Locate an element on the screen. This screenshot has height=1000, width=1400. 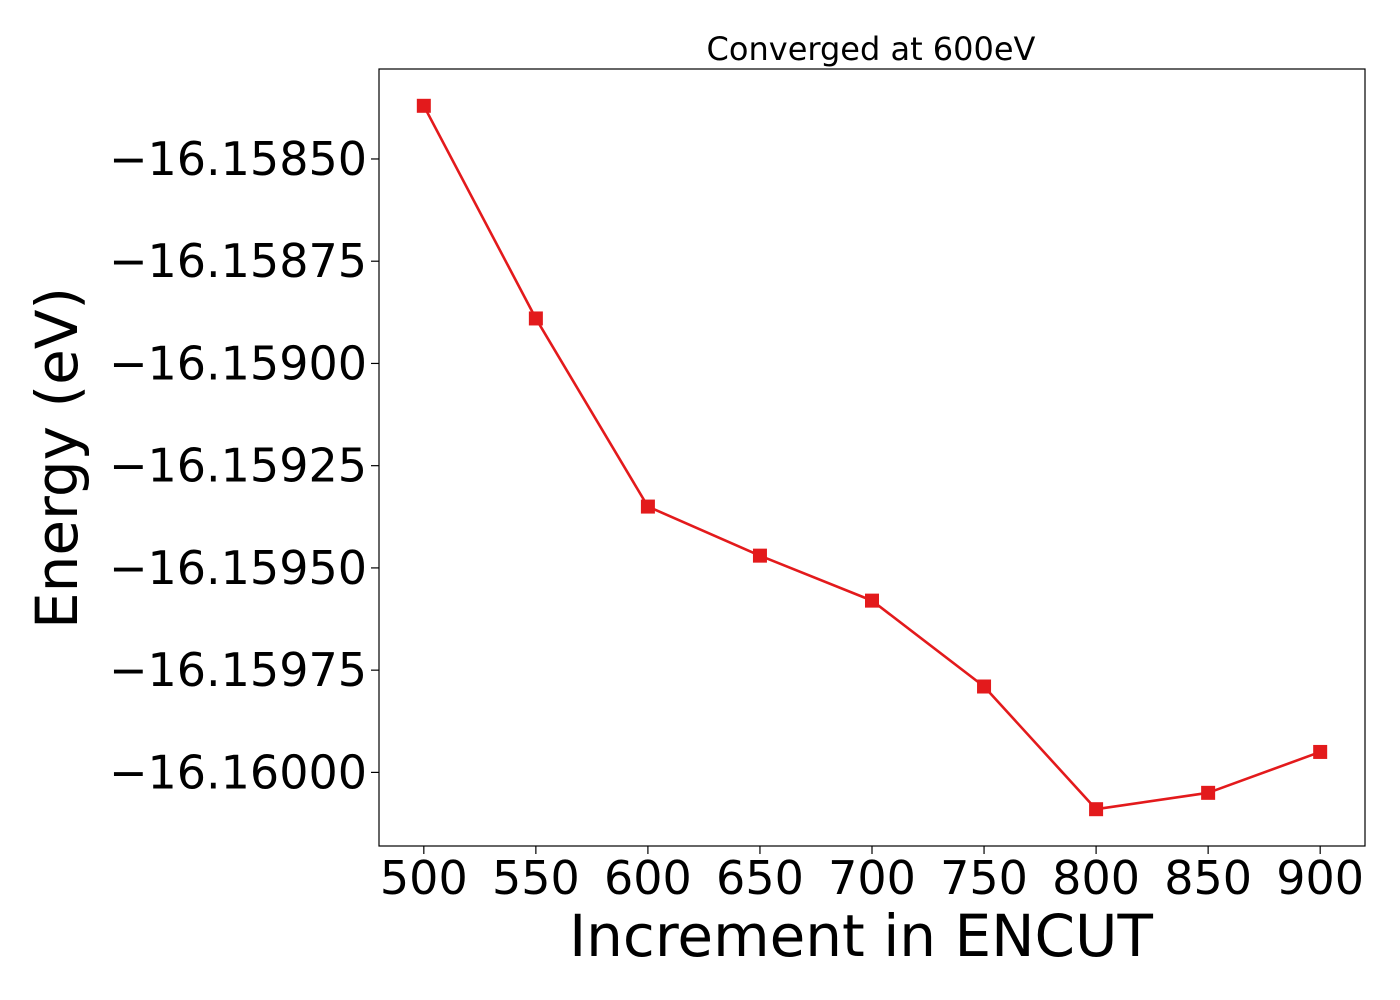
y-tick-label: −16.15925 is located at coordinates (238, 466).